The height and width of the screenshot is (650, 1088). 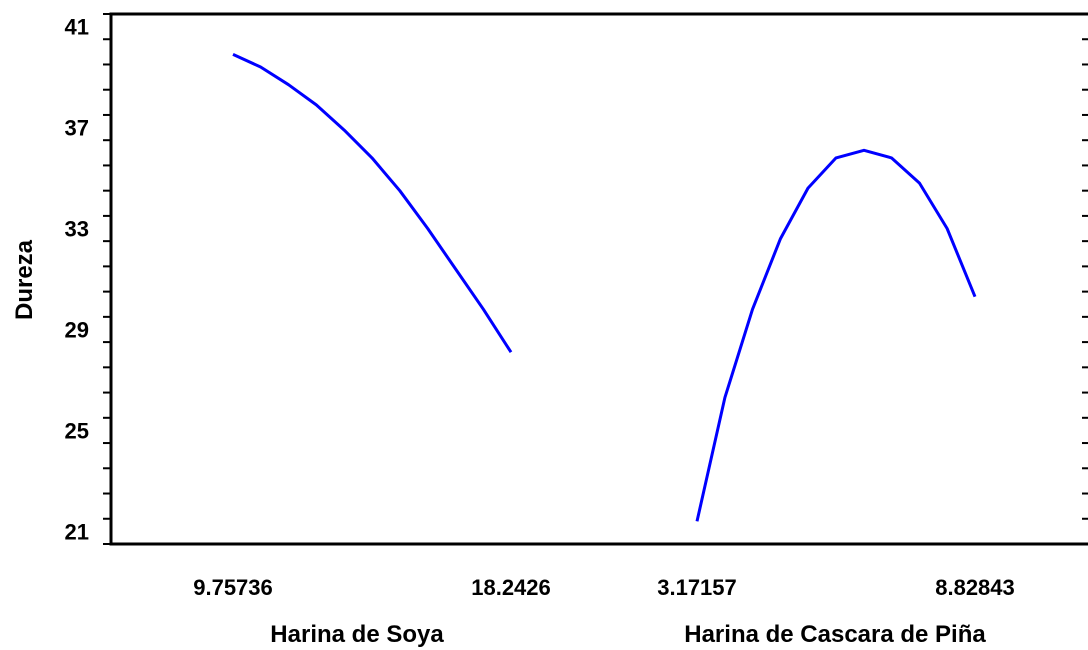 I want to click on y-axis-title: Dureza, so click(x=24, y=279).